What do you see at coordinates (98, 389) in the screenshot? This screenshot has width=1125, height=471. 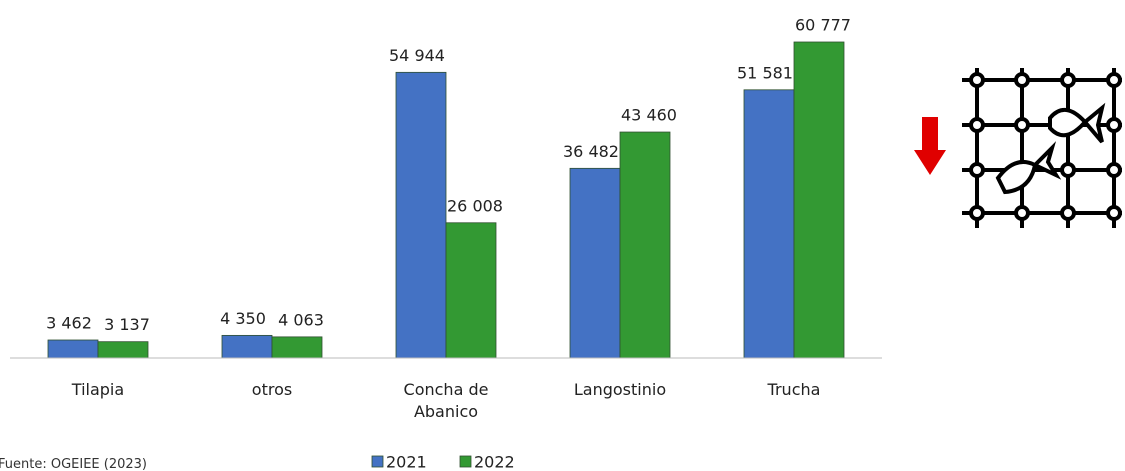 I see `x-tick-label: Tilapia` at bounding box center [98, 389].